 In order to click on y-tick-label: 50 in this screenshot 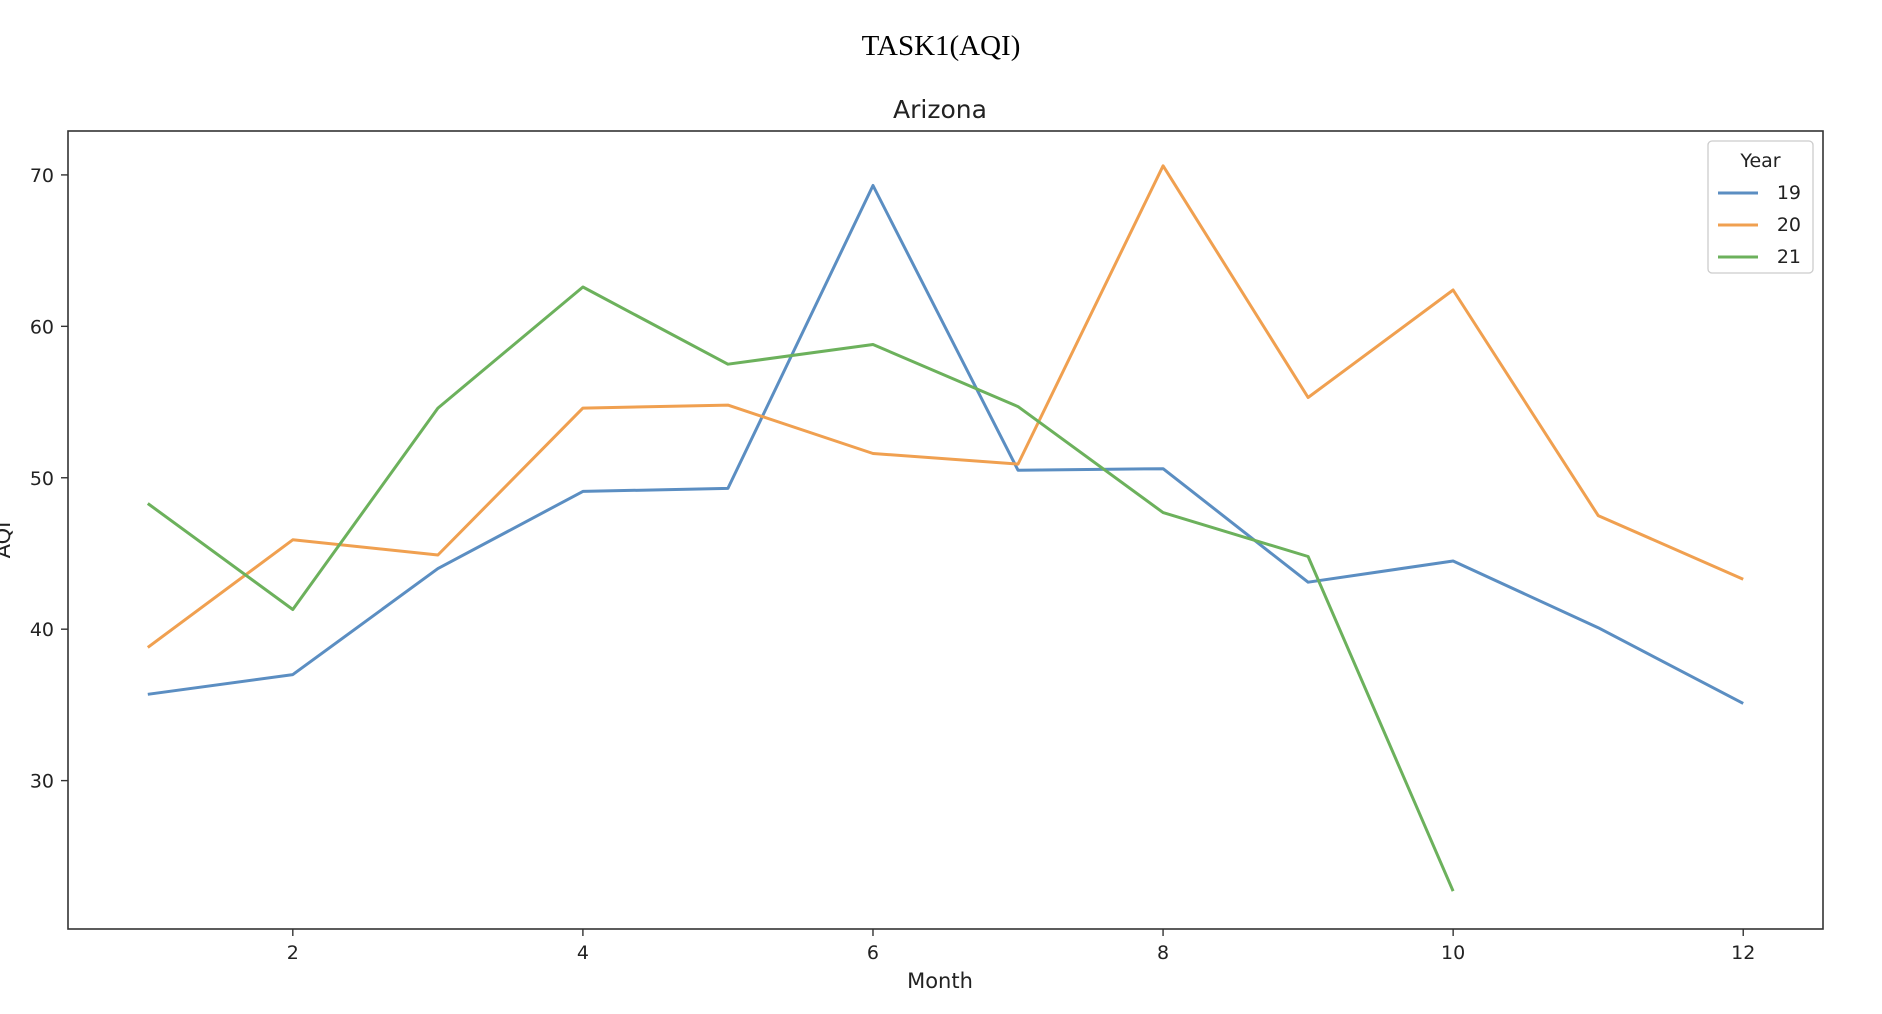, I will do `click(42, 479)`.